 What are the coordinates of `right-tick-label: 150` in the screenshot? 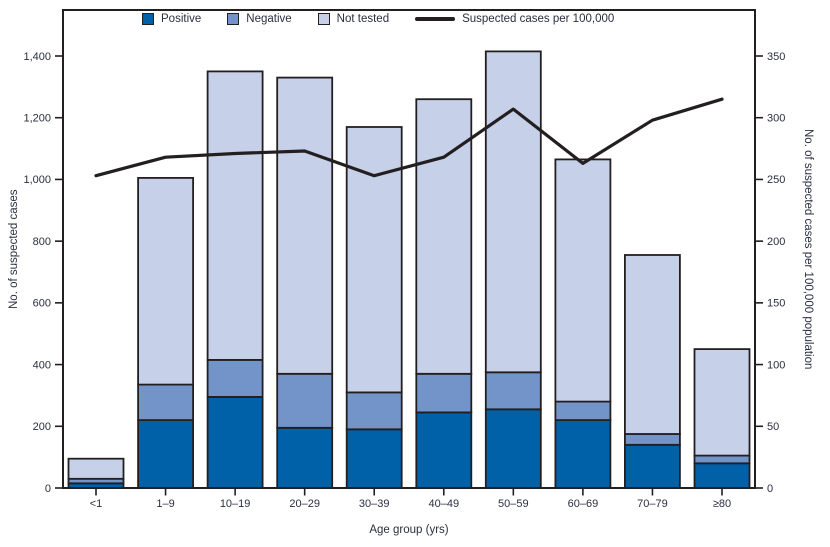 It's located at (776, 304).